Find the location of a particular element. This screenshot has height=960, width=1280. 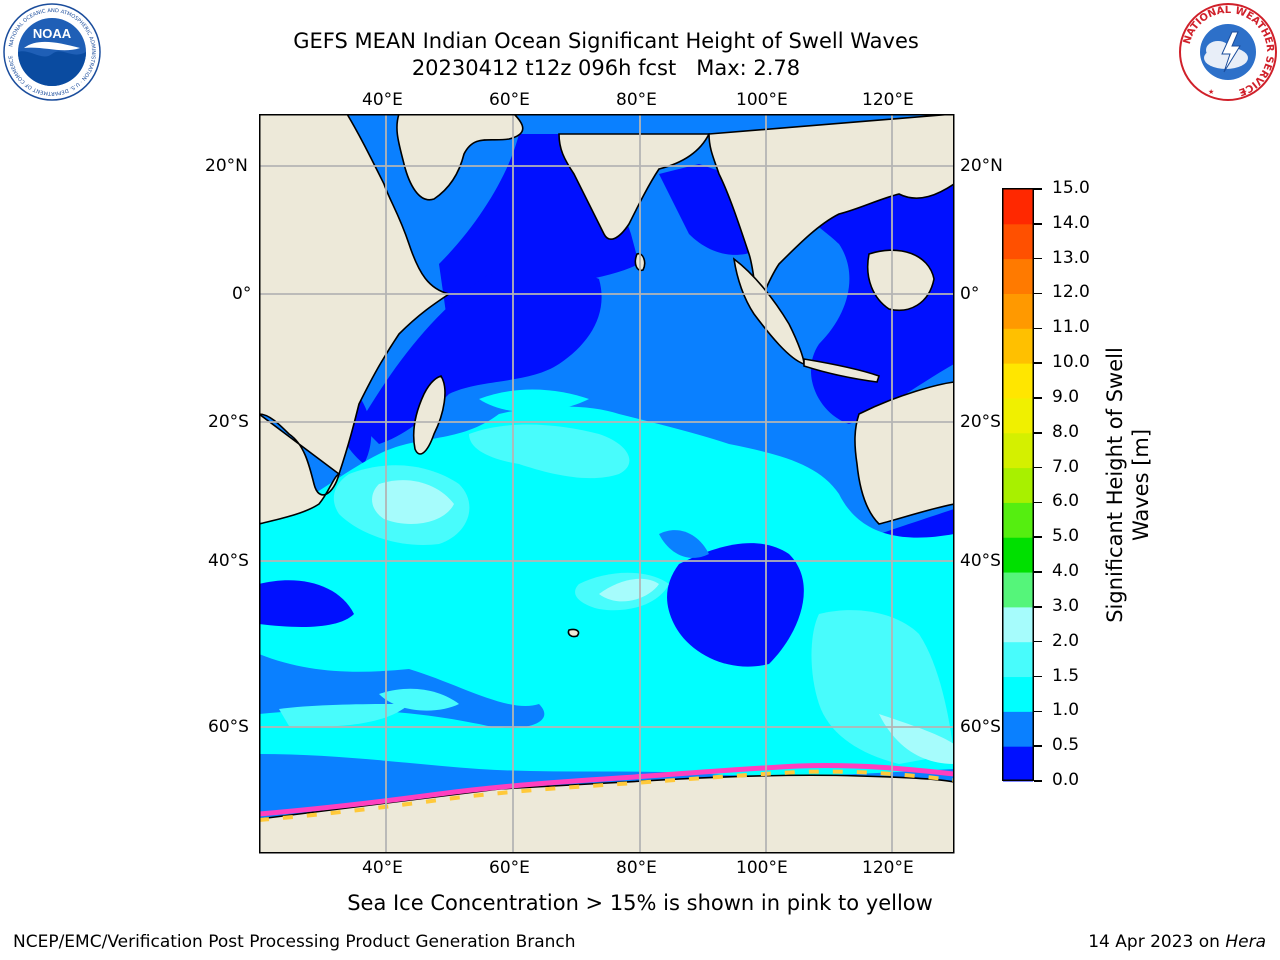

colorbar-tick-label: 8.0 is located at coordinates (1066, 431).